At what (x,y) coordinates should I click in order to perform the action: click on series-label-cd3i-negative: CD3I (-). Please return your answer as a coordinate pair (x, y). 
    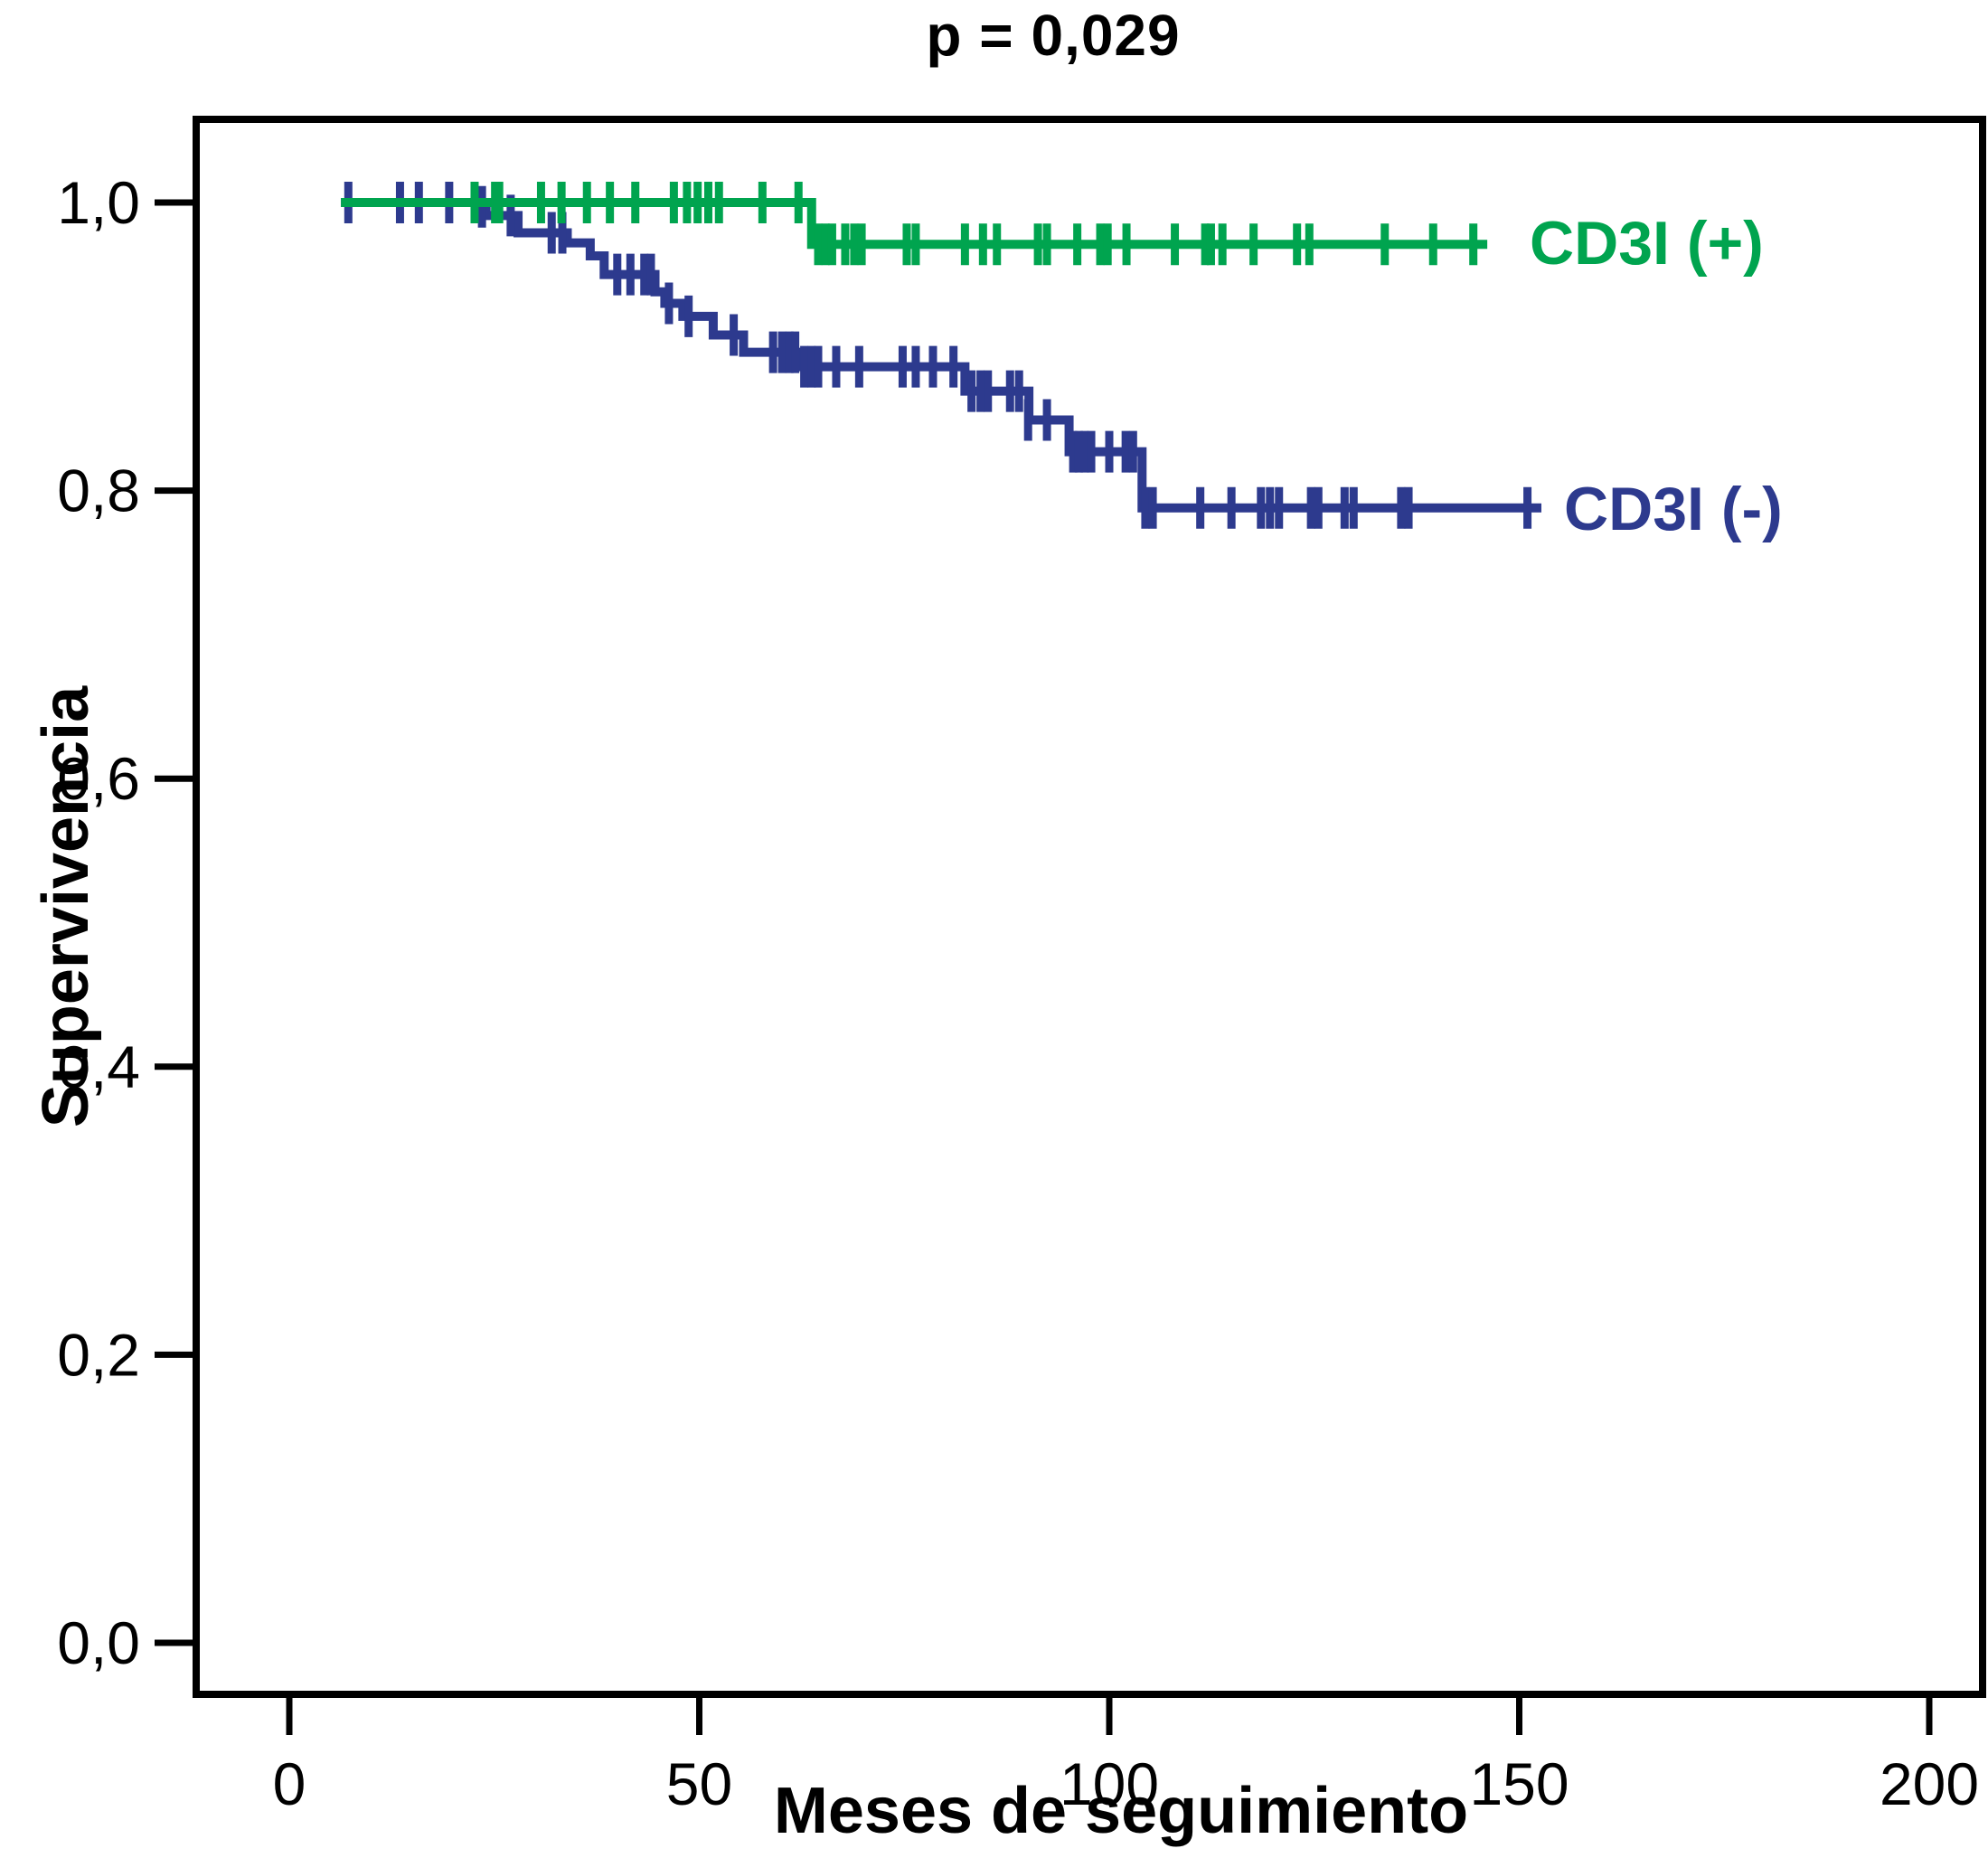
    Looking at the image, I should click on (1673, 509).